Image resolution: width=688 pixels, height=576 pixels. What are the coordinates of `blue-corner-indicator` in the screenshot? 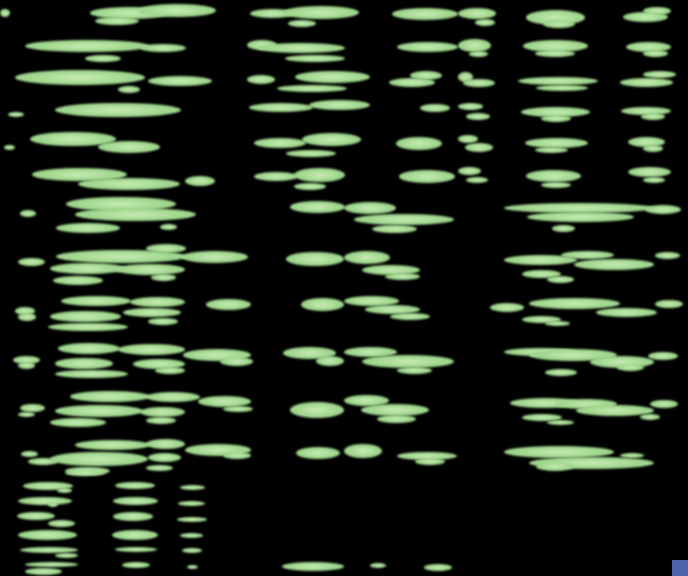 It's located at (680, 568).